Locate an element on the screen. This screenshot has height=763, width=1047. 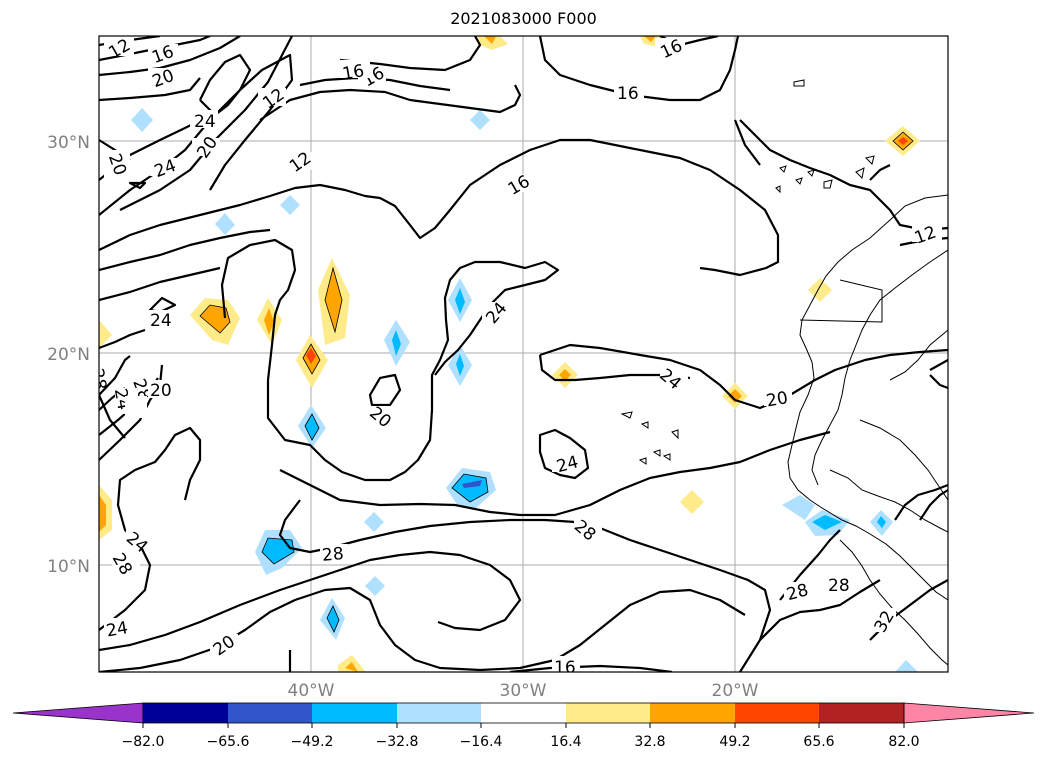
coastline-iberia-africa is located at coordinates (867, 397).